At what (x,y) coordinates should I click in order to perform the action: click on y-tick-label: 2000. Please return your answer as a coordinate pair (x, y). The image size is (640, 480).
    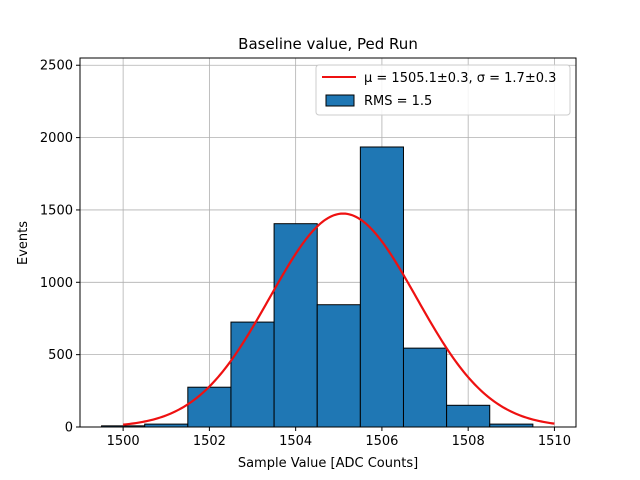
    Looking at the image, I should click on (56, 138).